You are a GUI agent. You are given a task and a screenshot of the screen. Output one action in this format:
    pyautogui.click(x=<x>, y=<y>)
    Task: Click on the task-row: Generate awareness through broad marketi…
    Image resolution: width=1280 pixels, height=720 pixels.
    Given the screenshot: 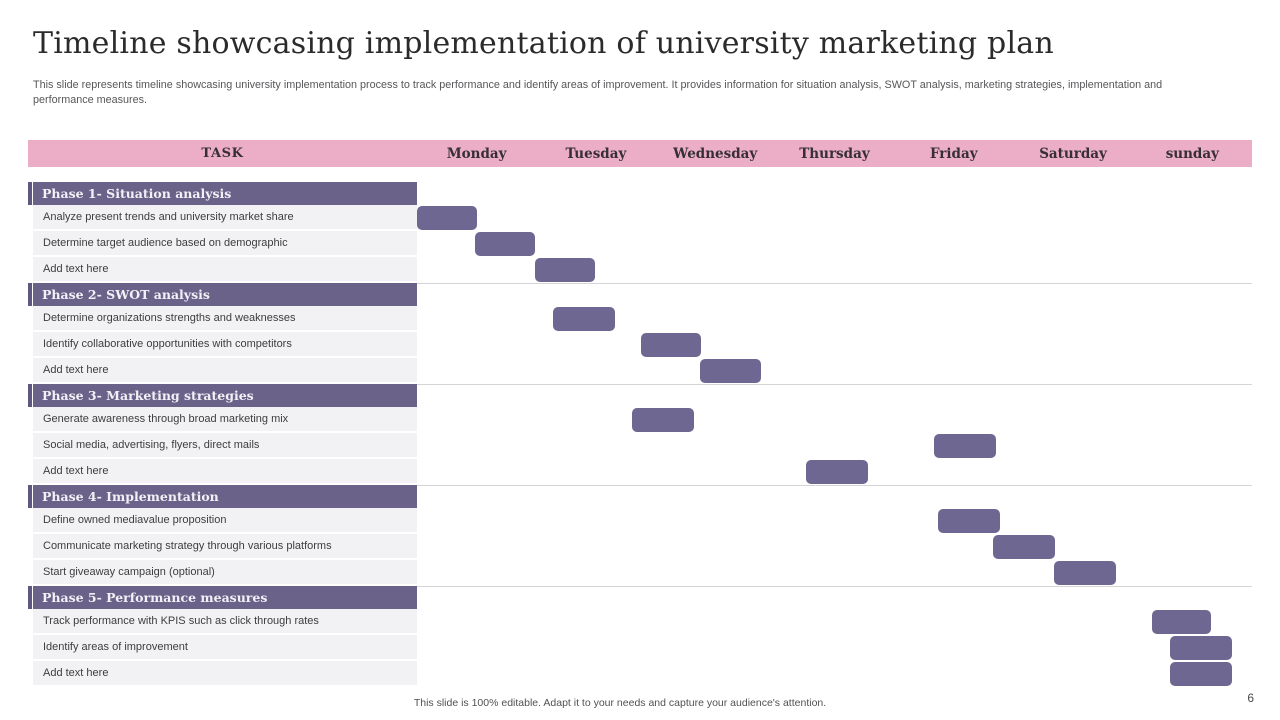 What is the action you would take?
    pyautogui.click(x=225, y=420)
    